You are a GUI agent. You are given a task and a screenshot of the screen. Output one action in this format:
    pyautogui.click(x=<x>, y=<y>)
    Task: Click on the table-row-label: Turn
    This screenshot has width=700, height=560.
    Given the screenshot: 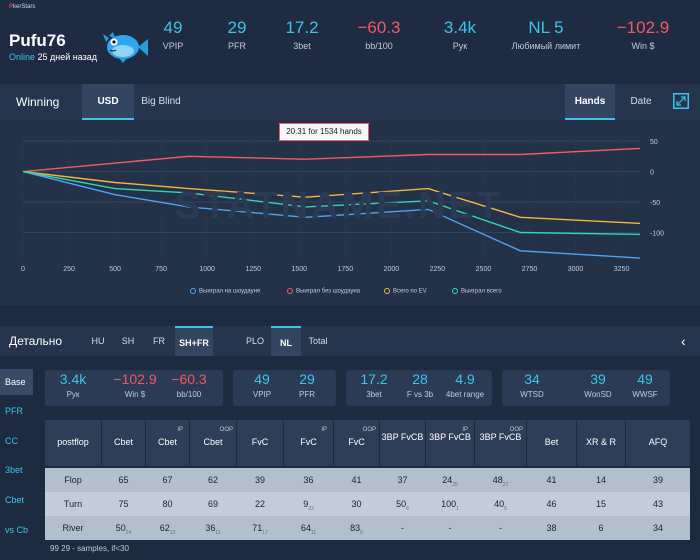 What is the action you would take?
    pyautogui.click(x=73, y=504)
    